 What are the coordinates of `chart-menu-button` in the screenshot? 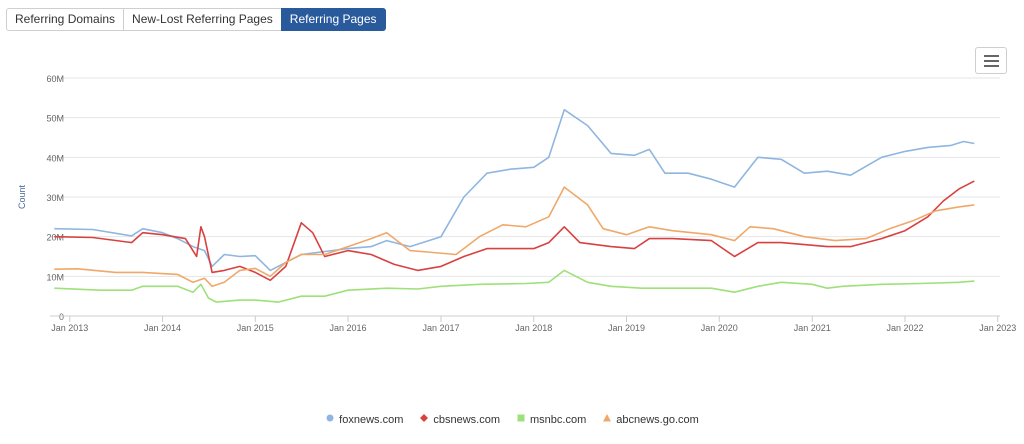 It's located at (991, 60).